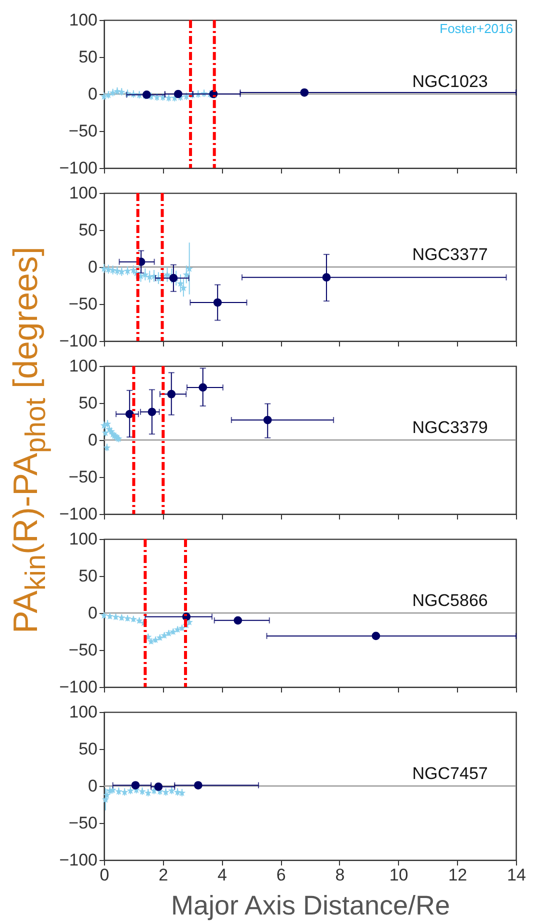 The image size is (539, 922). Describe the element at coordinates (458, 875) in the screenshot. I see `x-tick-label: 12` at that location.